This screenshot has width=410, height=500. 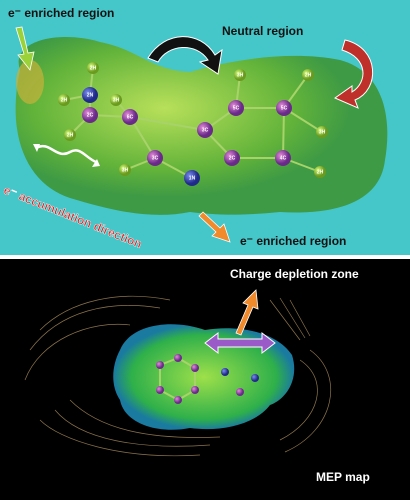 What do you see at coordinates (66, 154) in the screenshot?
I see `arrow-wavy` at bounding box center [66, 154].